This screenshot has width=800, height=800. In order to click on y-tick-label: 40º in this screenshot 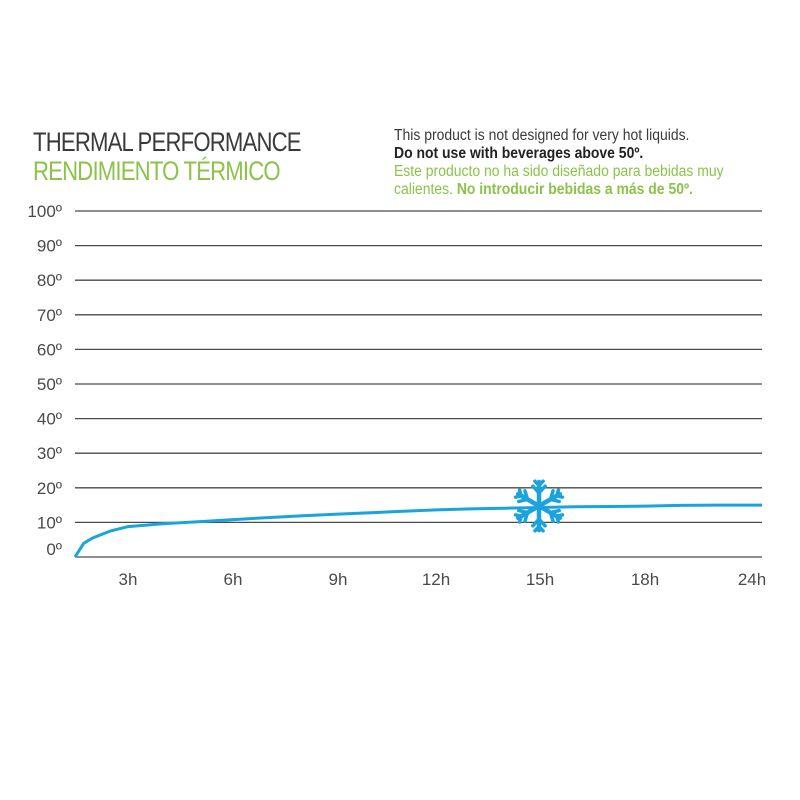, I will do `click(49, 419)`.